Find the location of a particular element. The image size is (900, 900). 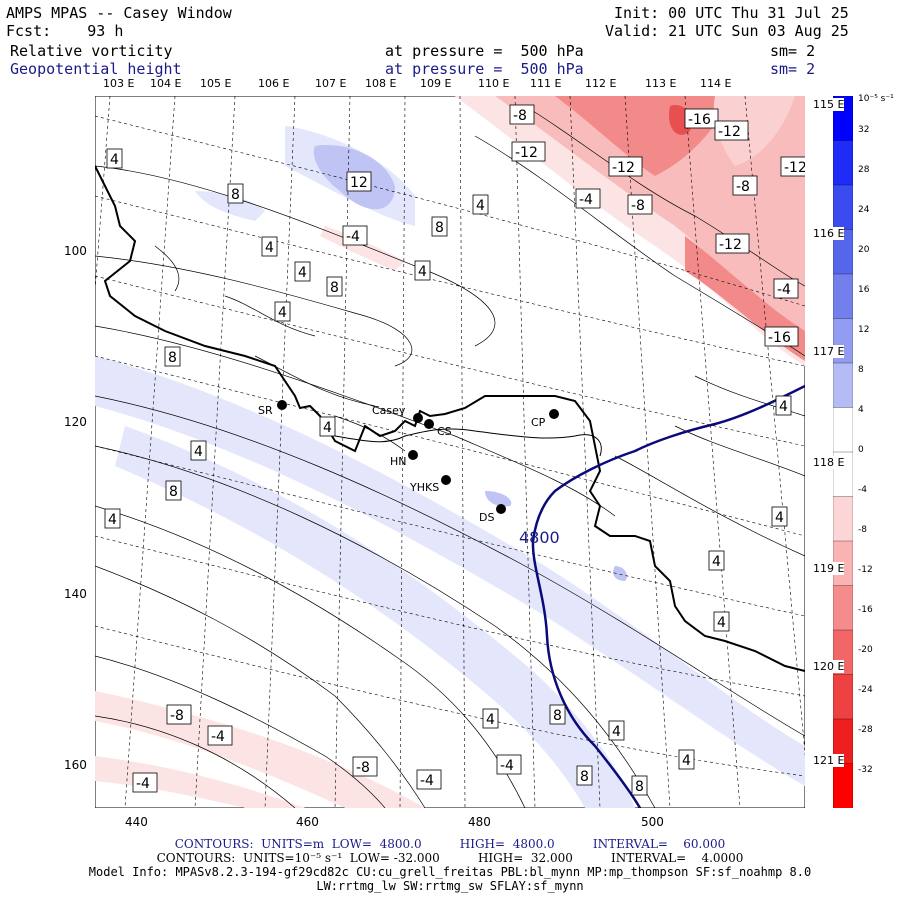

longitude-label: 108 E is located at coordinates (381, 83).